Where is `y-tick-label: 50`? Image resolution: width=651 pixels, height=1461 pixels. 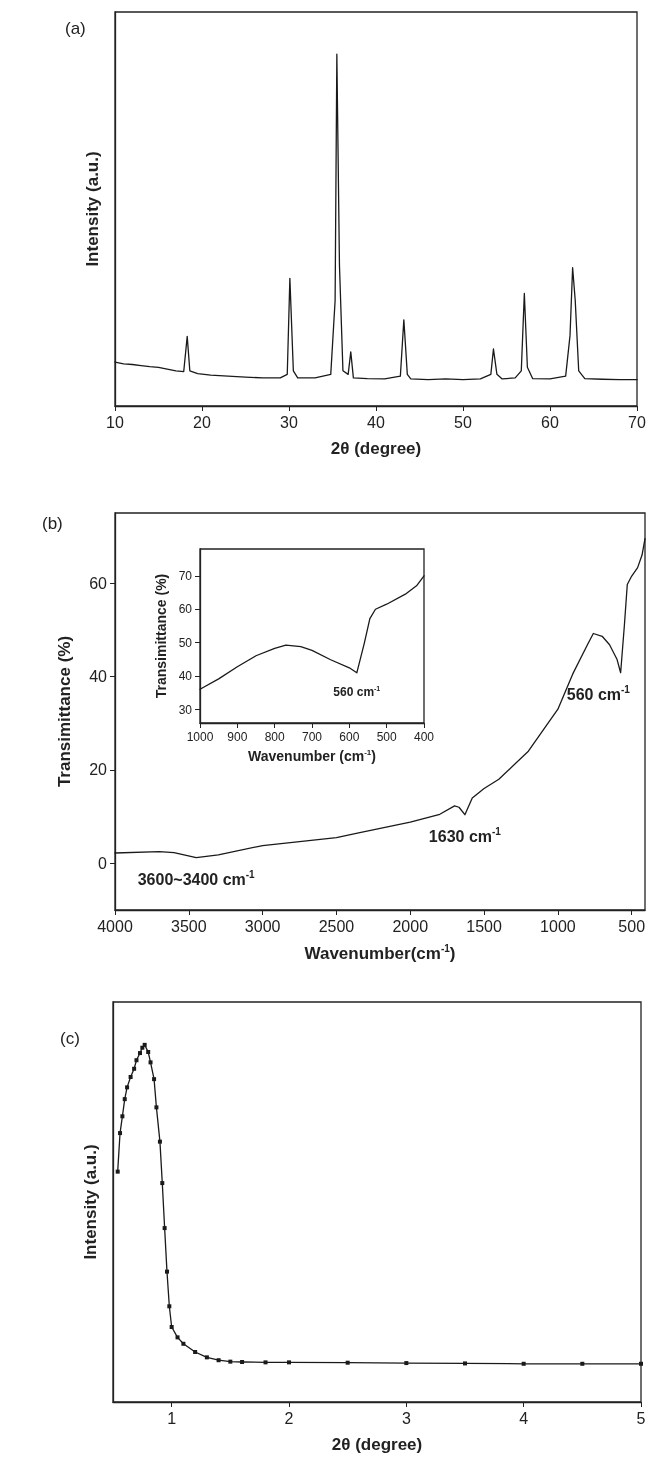
y-tick-label: 50 is located at coordinates (185, 642).